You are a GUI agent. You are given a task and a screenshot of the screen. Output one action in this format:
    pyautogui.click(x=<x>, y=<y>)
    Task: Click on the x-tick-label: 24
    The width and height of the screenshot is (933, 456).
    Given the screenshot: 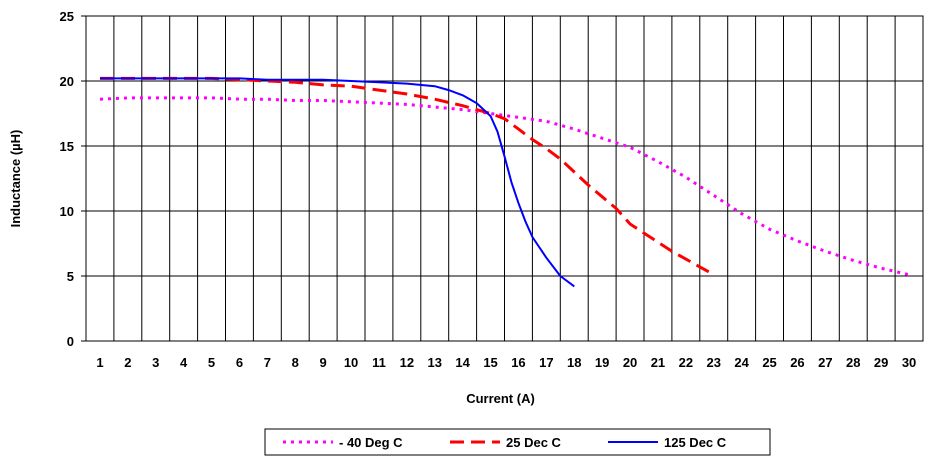 What is the action you would take?
    pyautogui.click(x=741, y=362)
    